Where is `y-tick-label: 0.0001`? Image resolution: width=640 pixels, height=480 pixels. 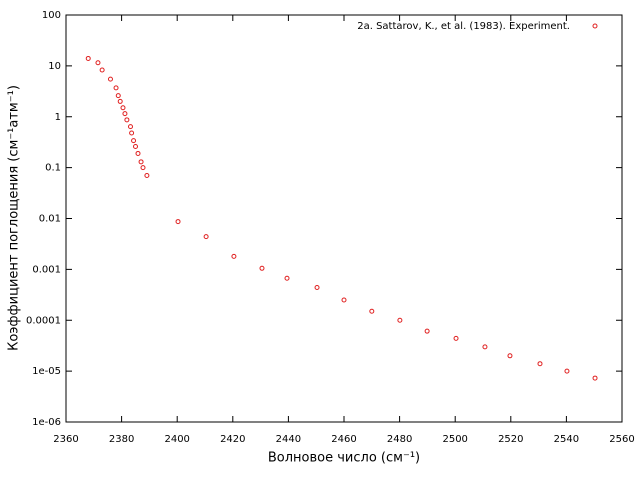
y-tick-label: 0.0001 is located at coordinates (43, 320).